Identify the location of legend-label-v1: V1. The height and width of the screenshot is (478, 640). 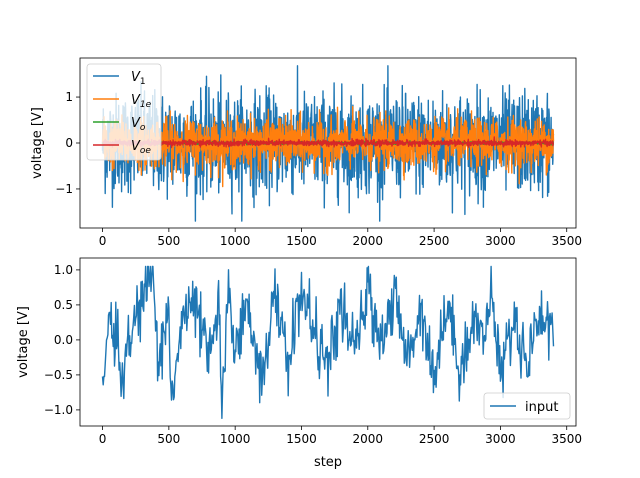
(138, 78).